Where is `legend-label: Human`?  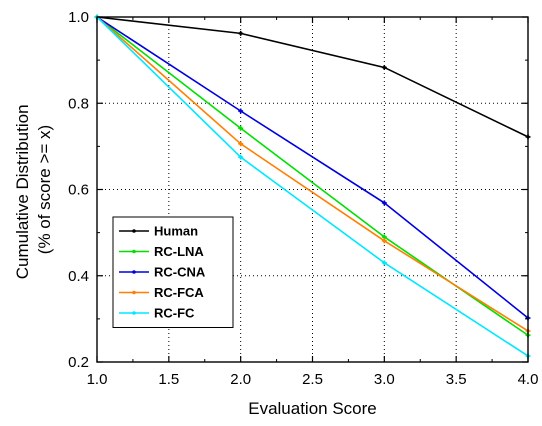 legend-label: Human is located at coordinates (176, 231).